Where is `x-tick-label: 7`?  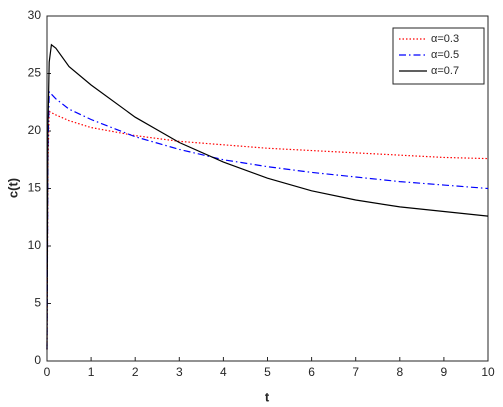
x-tick-label: 7 is located at coordinates (355, 372).